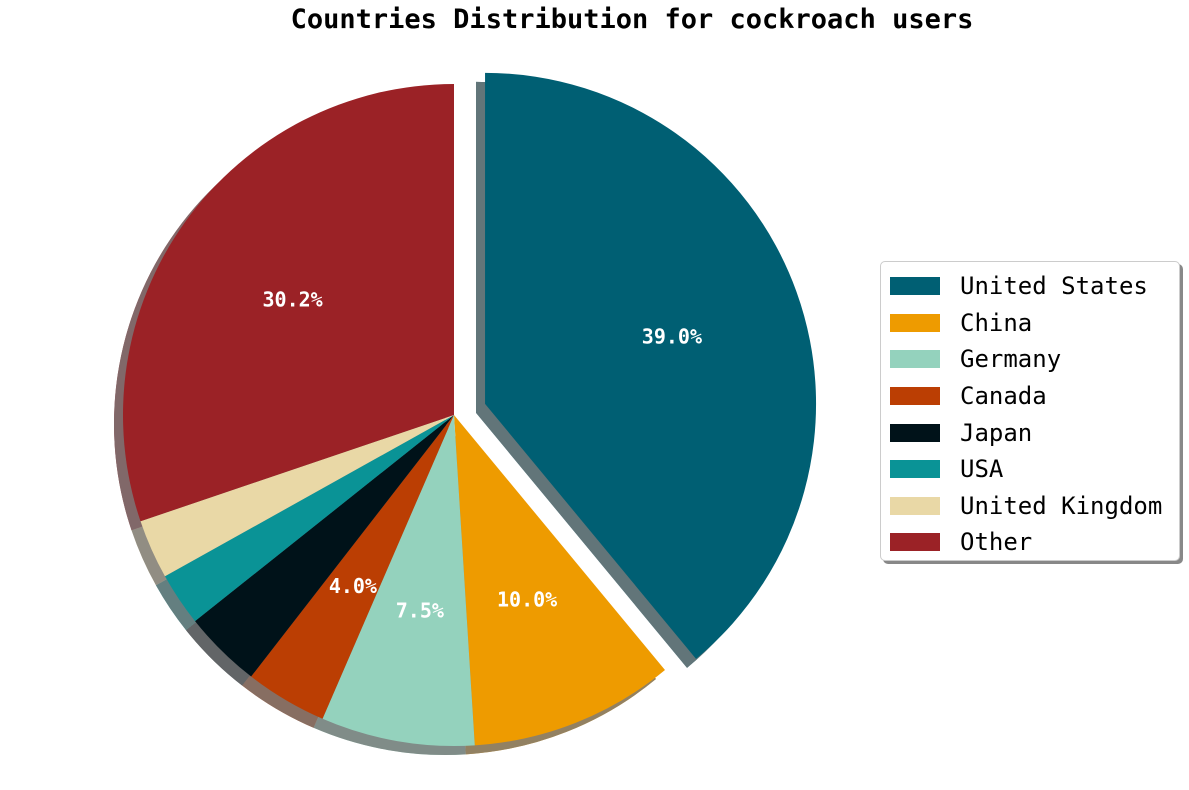 The height and width of the screenshot is (790, 1189). Describe the element at coordinates (1034, 323) in the screenshot. I see `legend-item: China` at that location.